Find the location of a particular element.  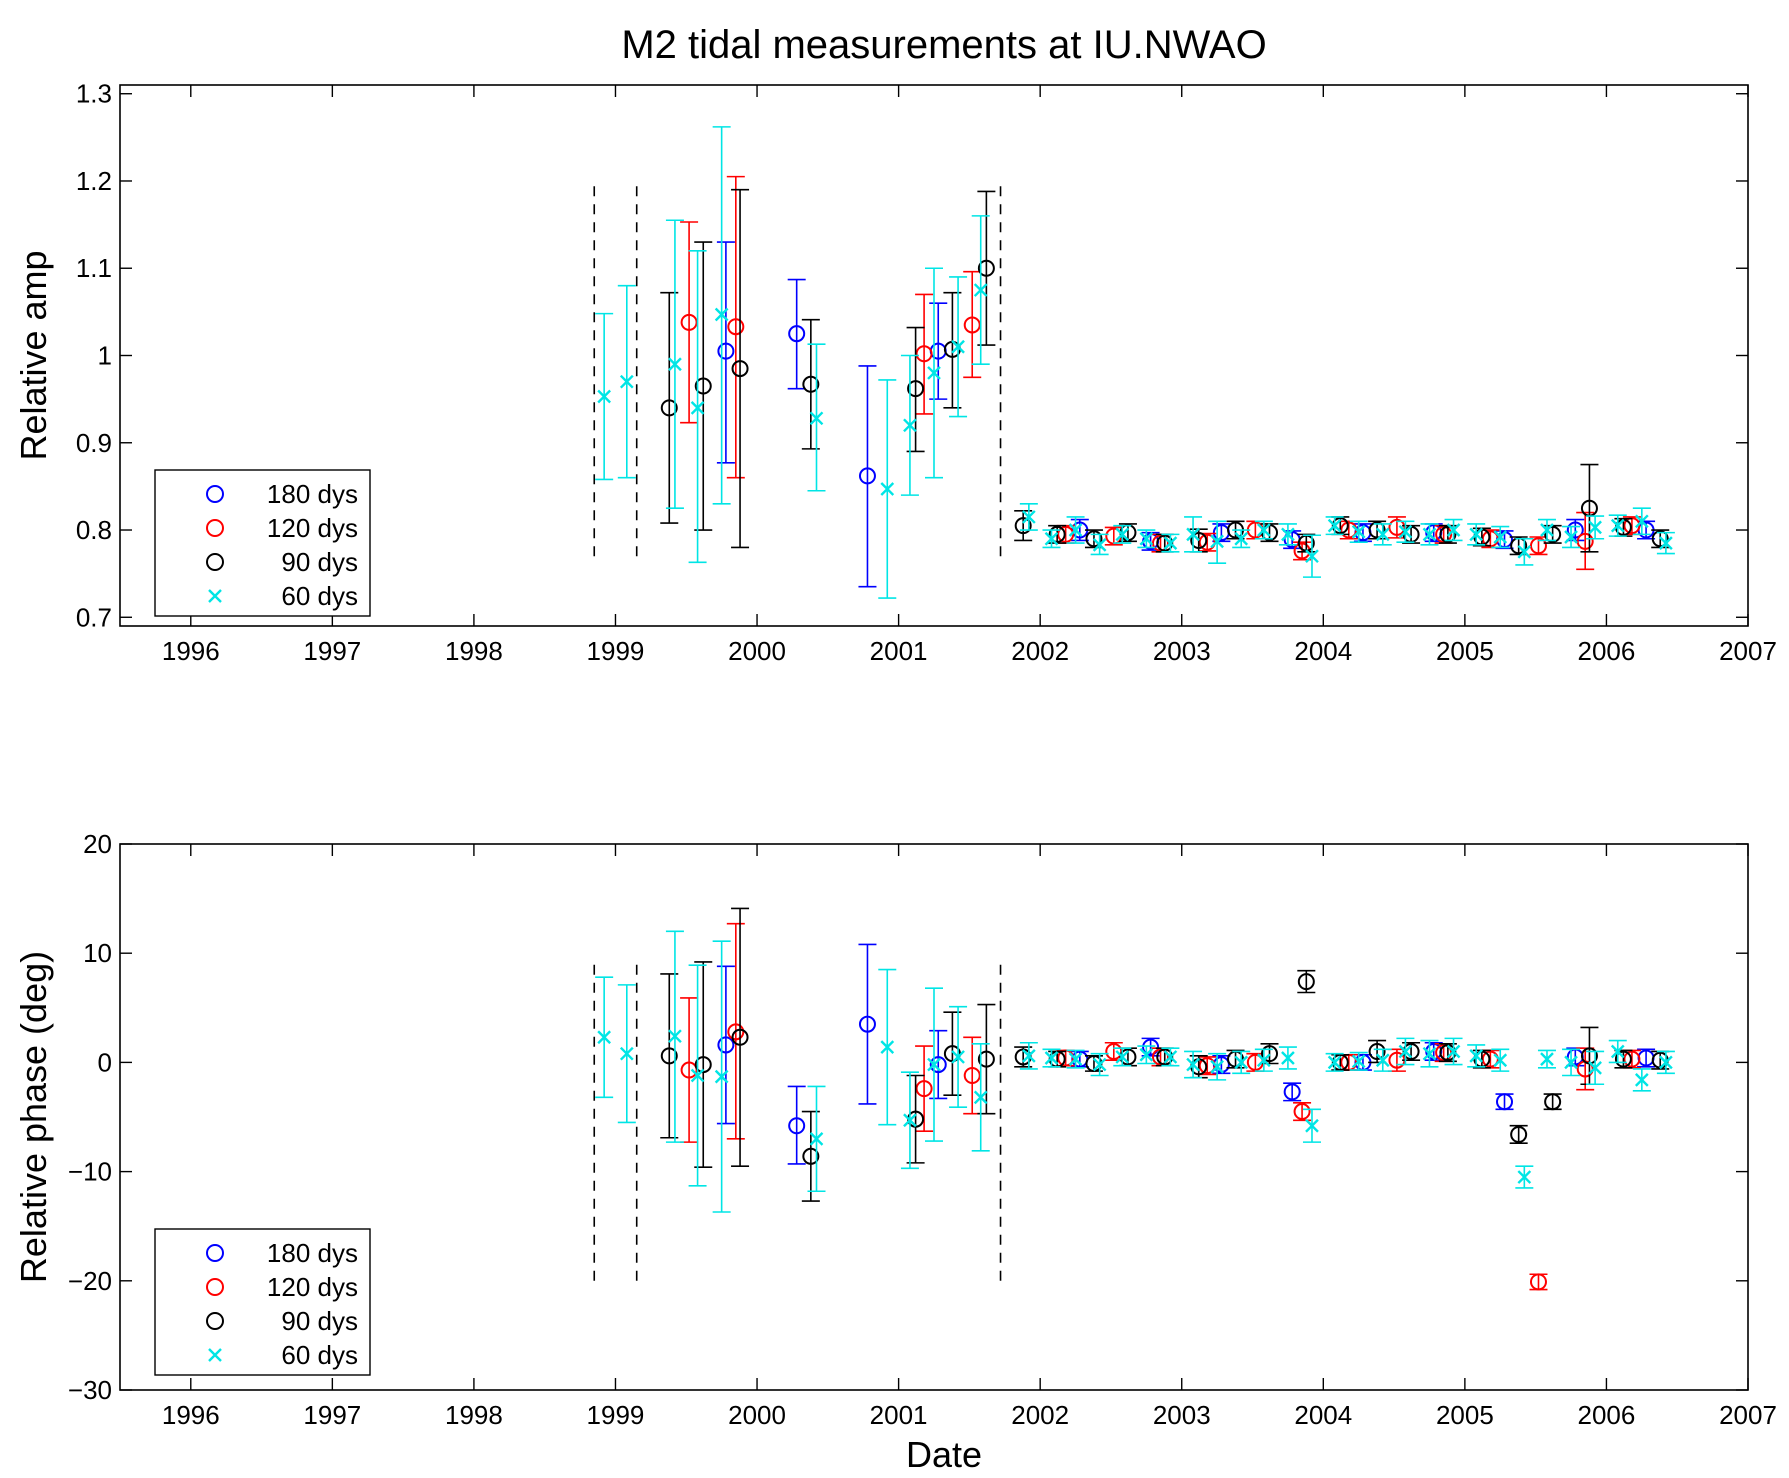

x-tick-label: 2006 is located at coordinates (1607, 1415).